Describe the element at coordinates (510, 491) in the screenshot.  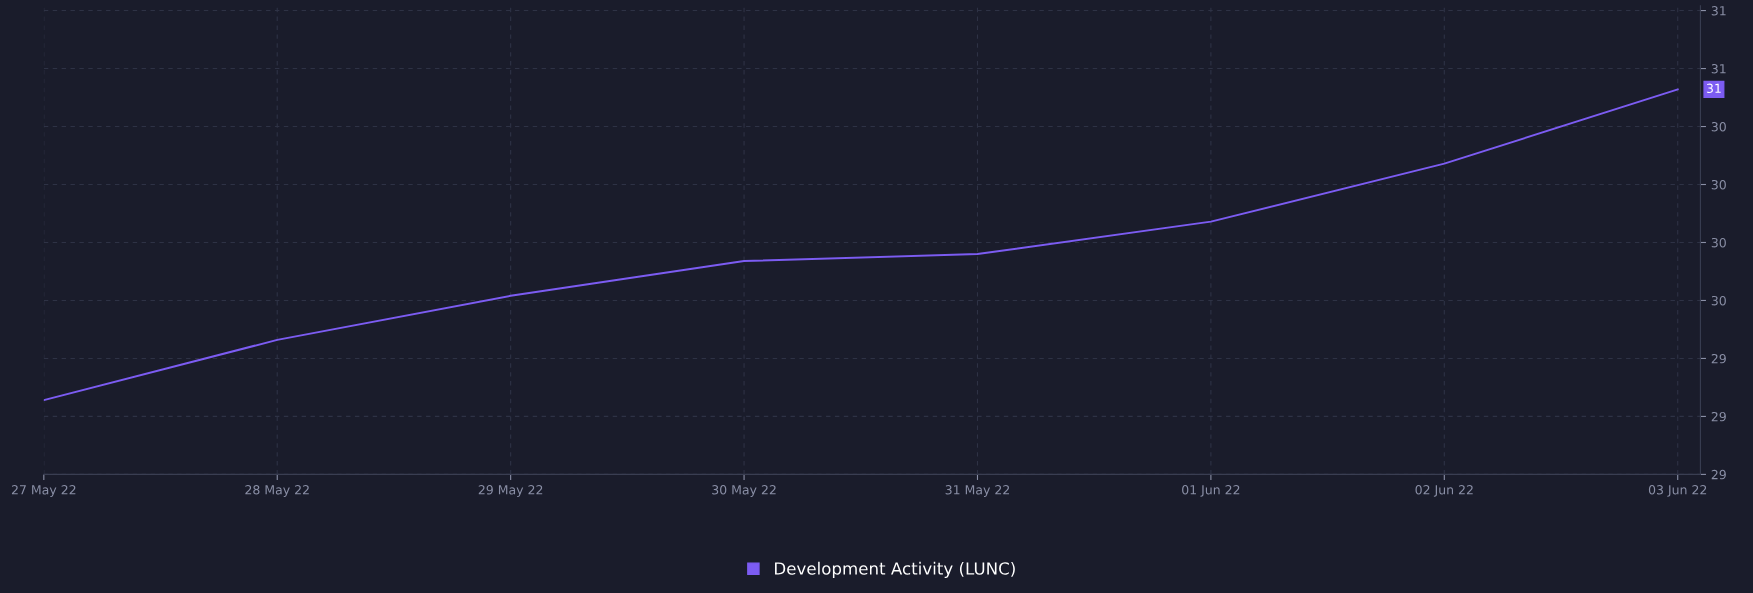
I see `x-tick-label: 29 May 22` at that location.